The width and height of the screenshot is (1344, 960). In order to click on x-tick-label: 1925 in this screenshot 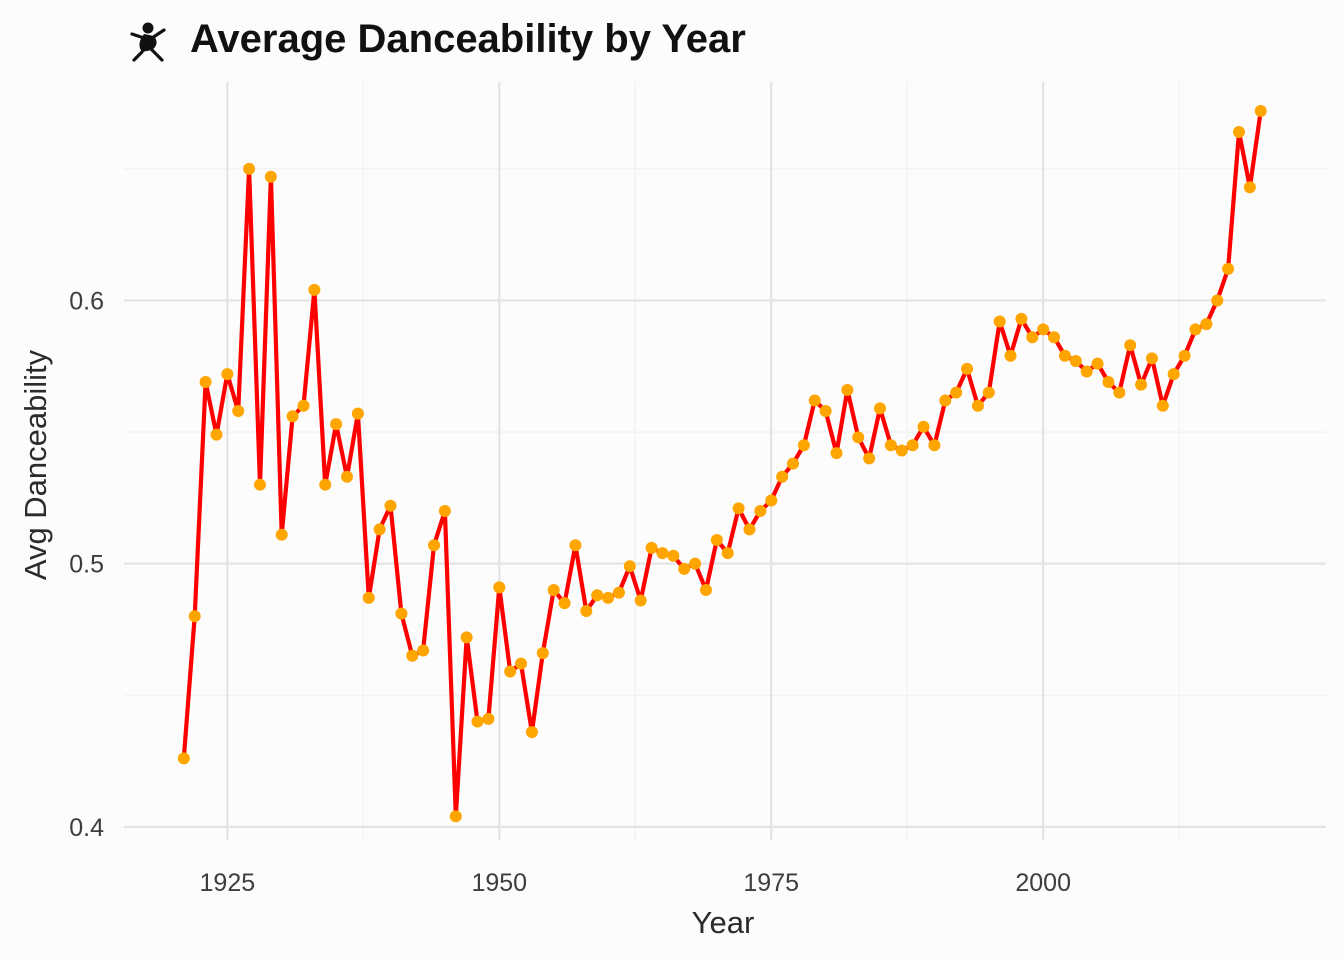, I will do `click(228, 883)`.